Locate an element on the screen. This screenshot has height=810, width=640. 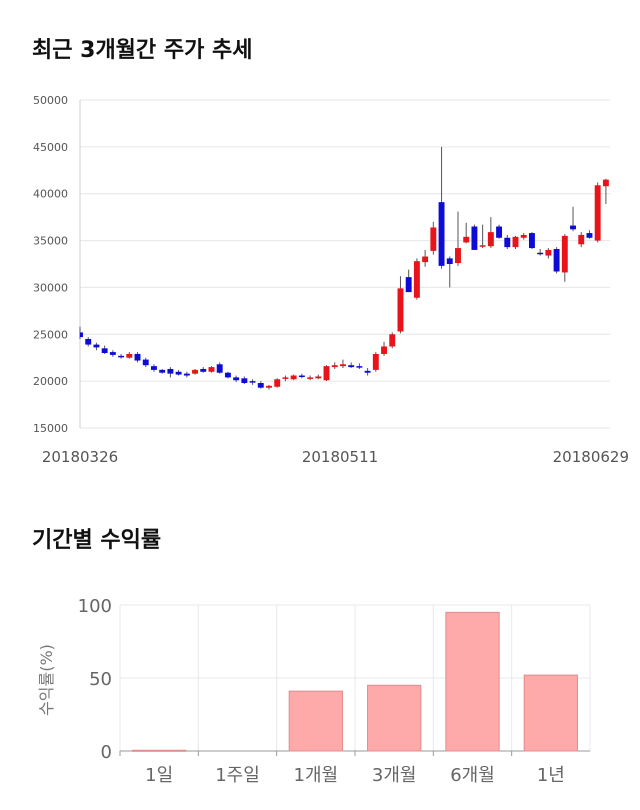
returns-x-tick-label: 1개월 is located at coordinates (316, 775).